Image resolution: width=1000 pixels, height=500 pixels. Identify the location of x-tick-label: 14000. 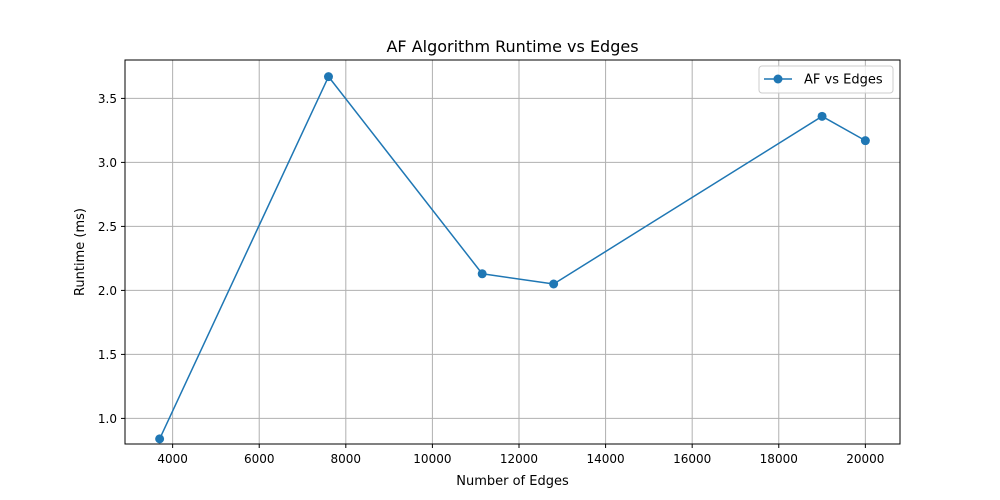
(605, 459).